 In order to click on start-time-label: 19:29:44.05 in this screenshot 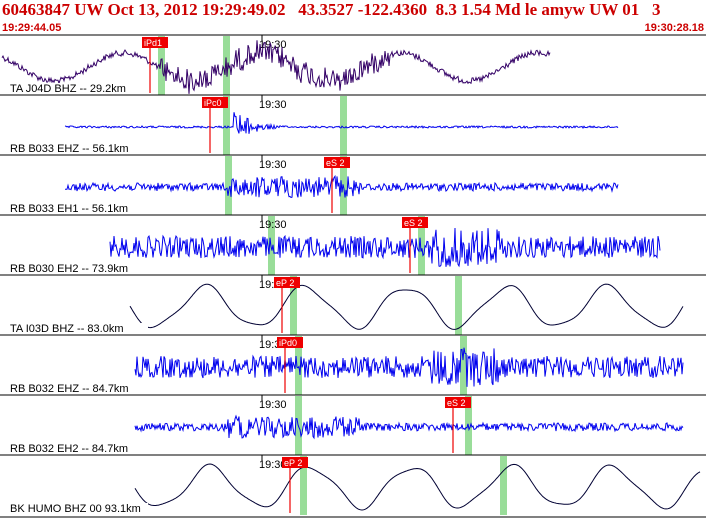, I will do `click(32, 28)`.